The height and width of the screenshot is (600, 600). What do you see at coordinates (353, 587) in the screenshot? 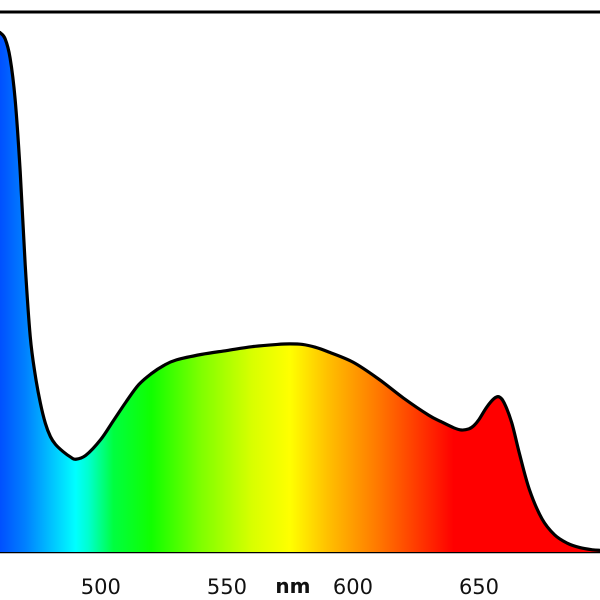
I see `x-tick-label-600: 600` at bounding box center [353, 587].